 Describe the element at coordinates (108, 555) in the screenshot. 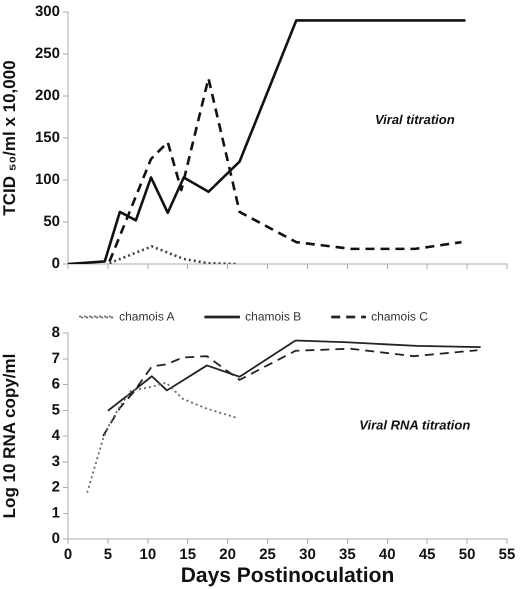

I see `x-tick-label: 5` at that location.